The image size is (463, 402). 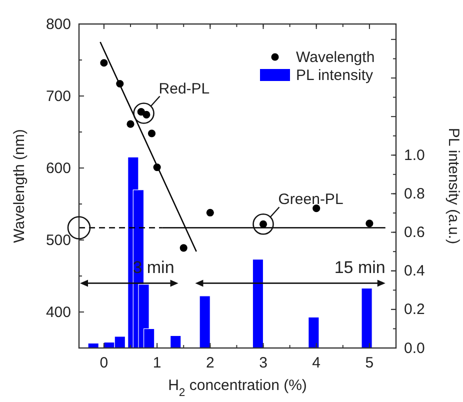 What do you see at coordinates (453, 186) in the screenshot?
I see `y2-axis-title: PL intensity (a.u.)` at bounding box center [453, 186].